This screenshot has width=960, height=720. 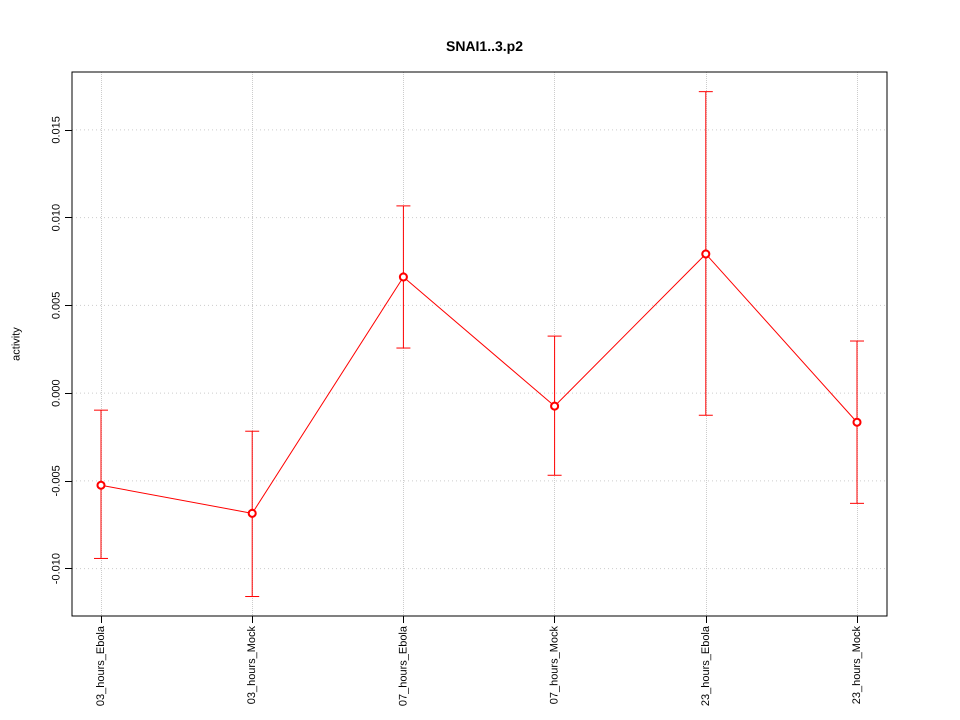 What do you see at coordinates (101, 665) in the screenshot?
I see `x-tick-label: 03_hours_Ebola` at bounding box center [101, 665].